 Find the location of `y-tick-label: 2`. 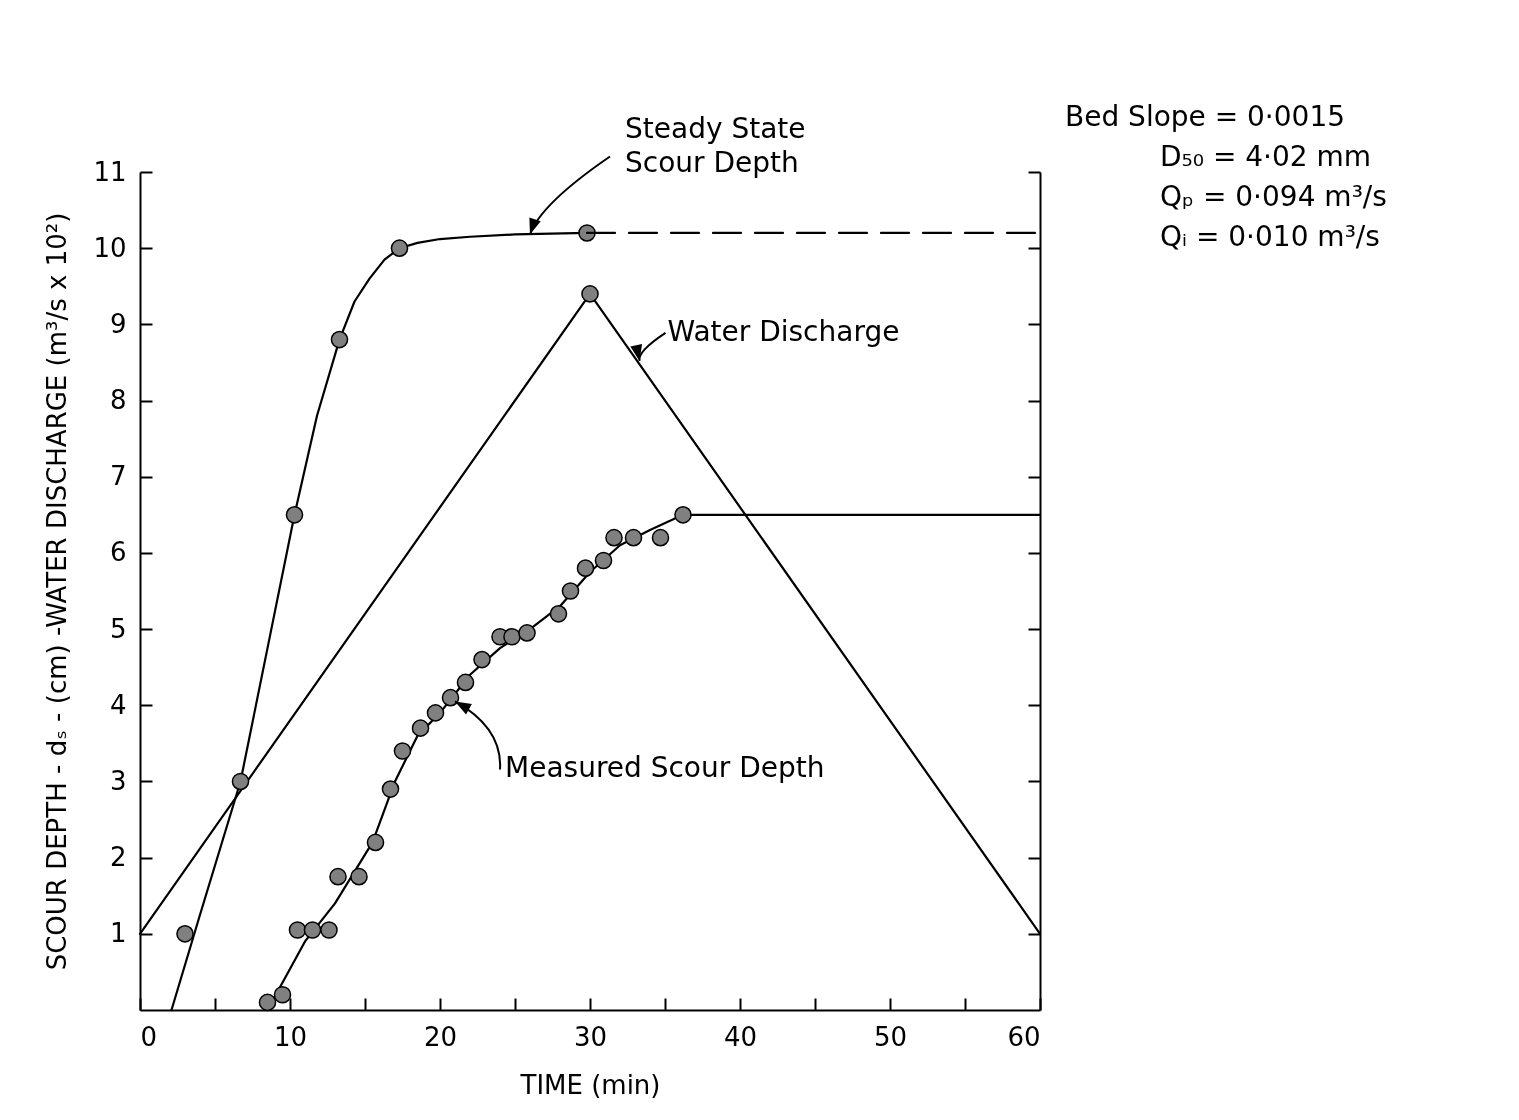

y-tick-label: 2 is located at coordinates (118, 857).